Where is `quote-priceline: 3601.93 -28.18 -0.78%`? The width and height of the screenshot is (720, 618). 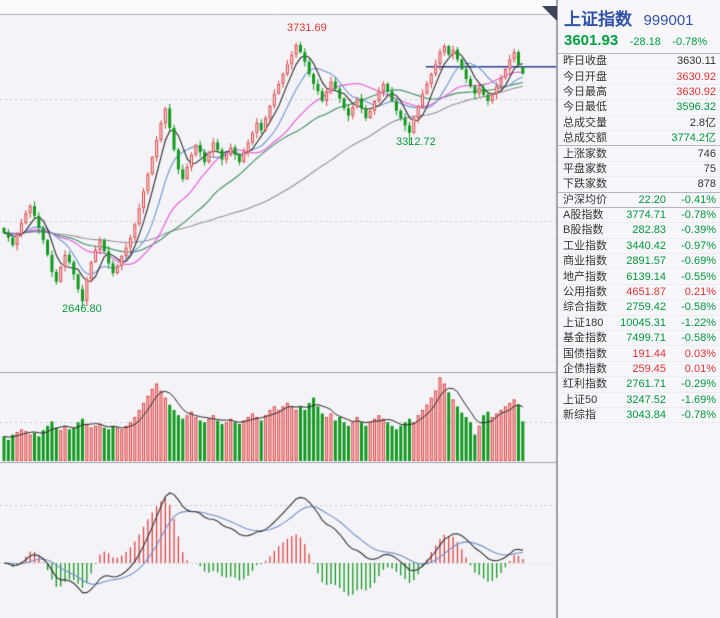 quote-priceline: 3601.93 -28.18 -0.78% is located at coordinates (639, 42).